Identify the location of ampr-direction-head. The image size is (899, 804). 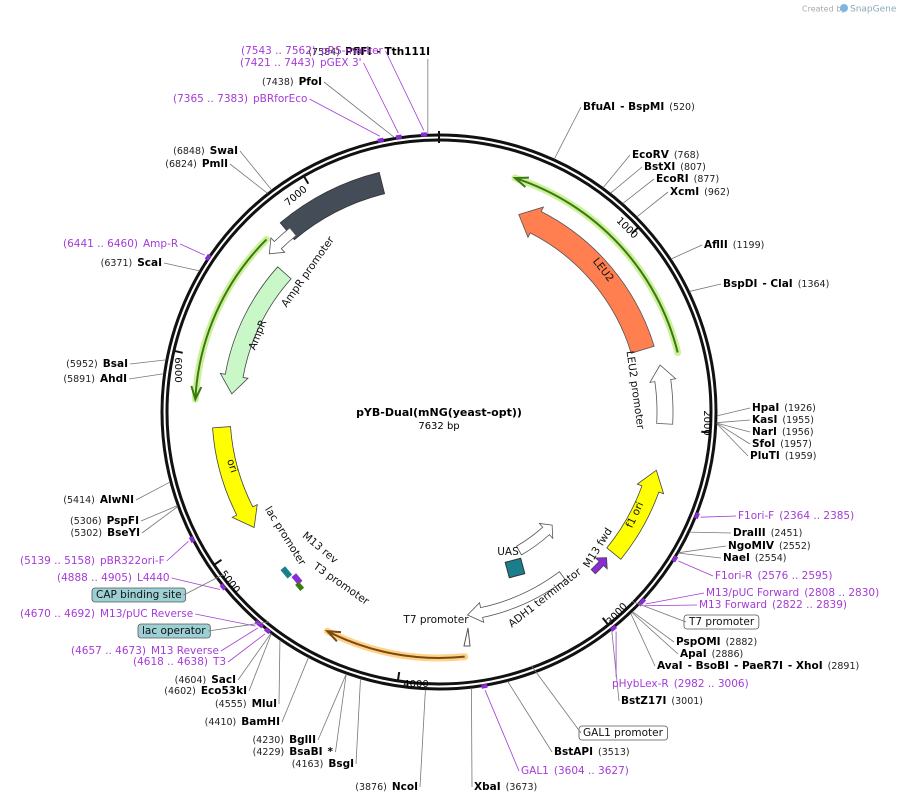
(196, 393).